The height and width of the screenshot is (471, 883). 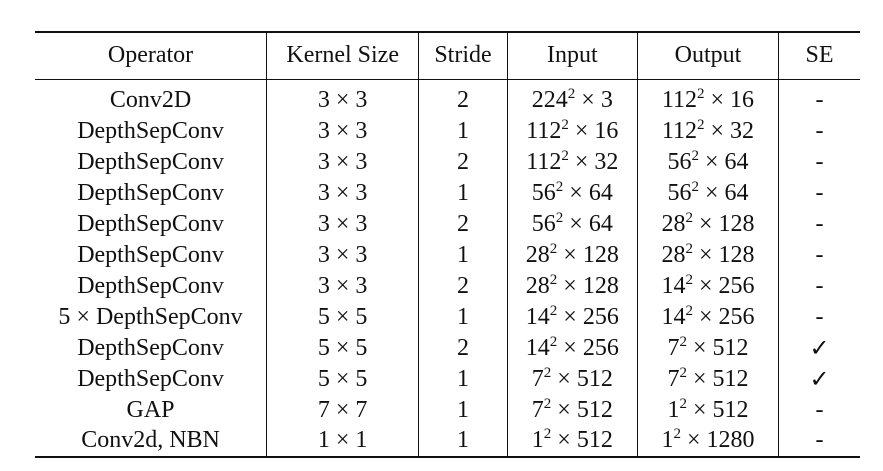 I want to click on cell-input-base: 28, so click(x=537, y=255).